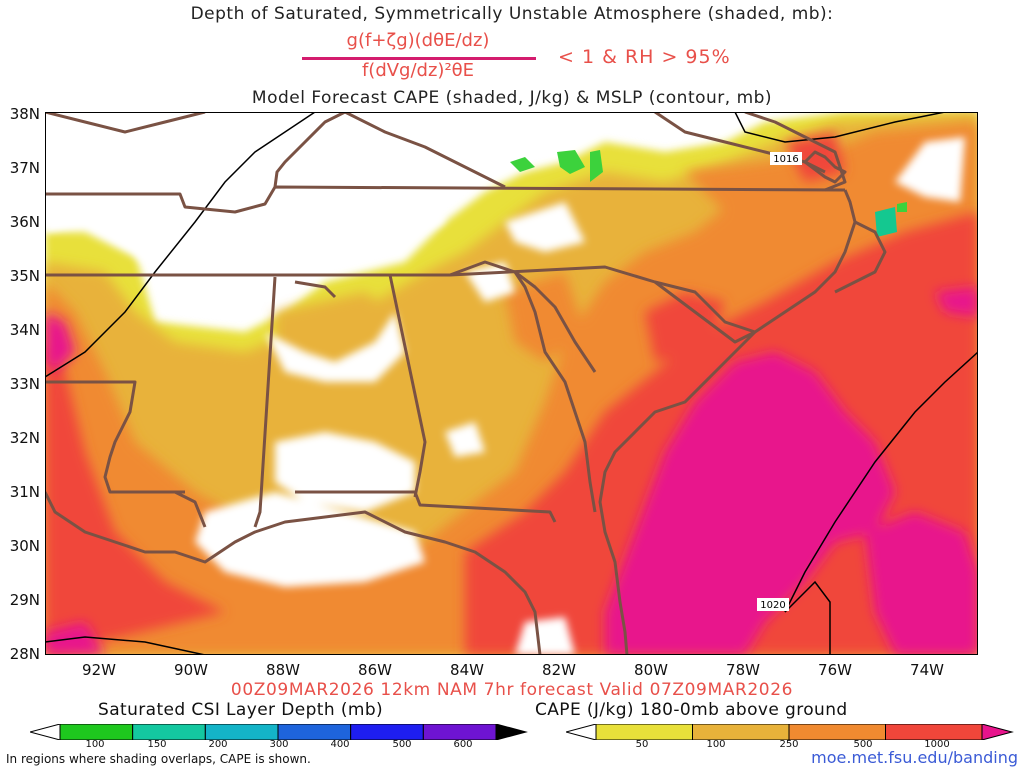 This screenshot has height=768, width=1024. I want to click on lat-label: 31N, so click(24, 492).